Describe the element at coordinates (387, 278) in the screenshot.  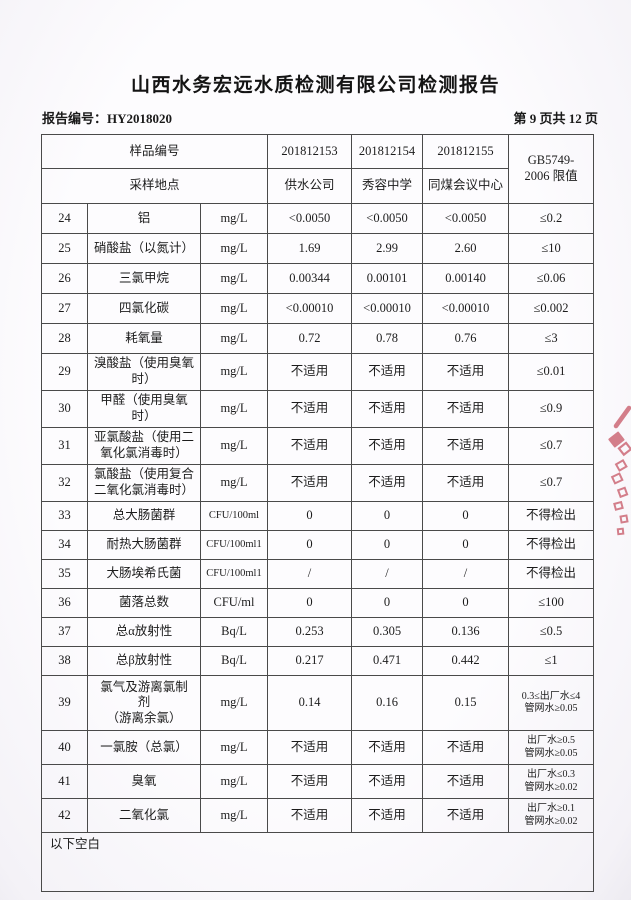
I see `value: 0.00101` at that location.